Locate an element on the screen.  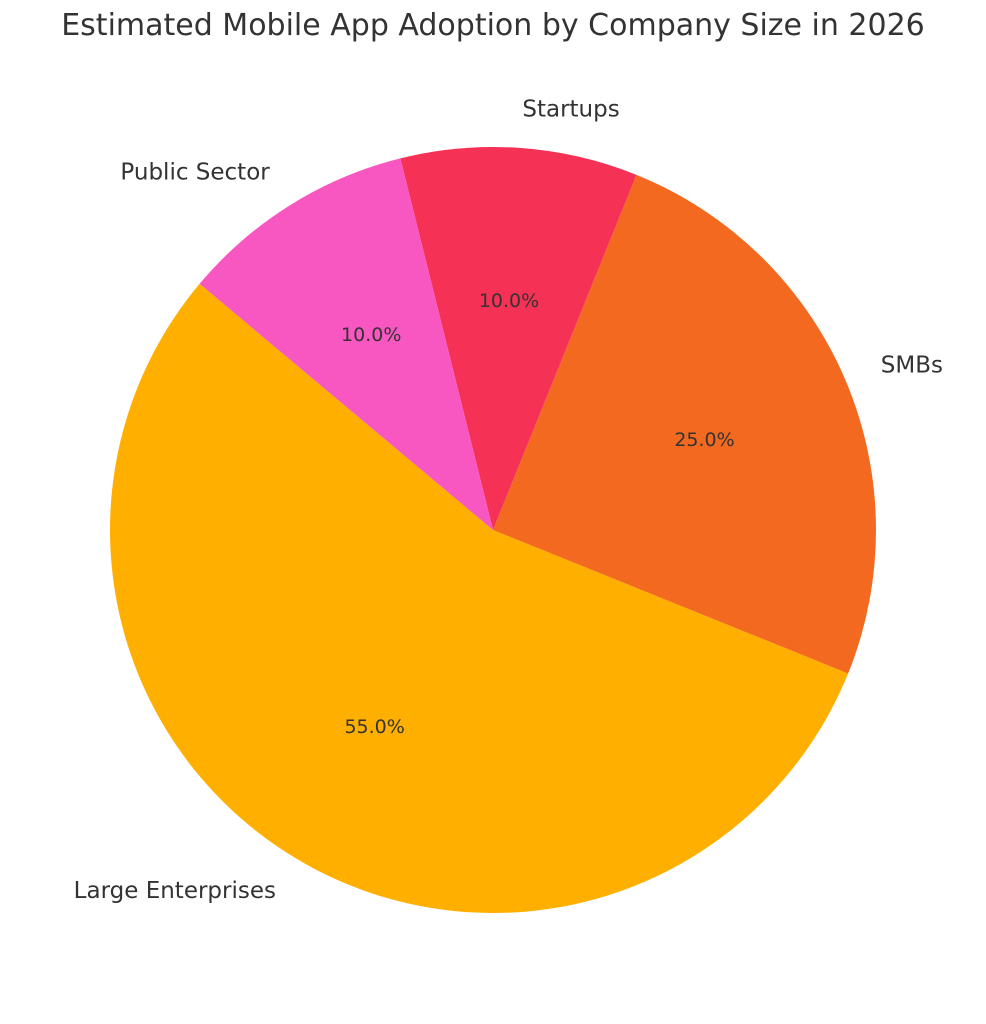
slice-percent-label: 25.0% is located at coordinates (704, 440).